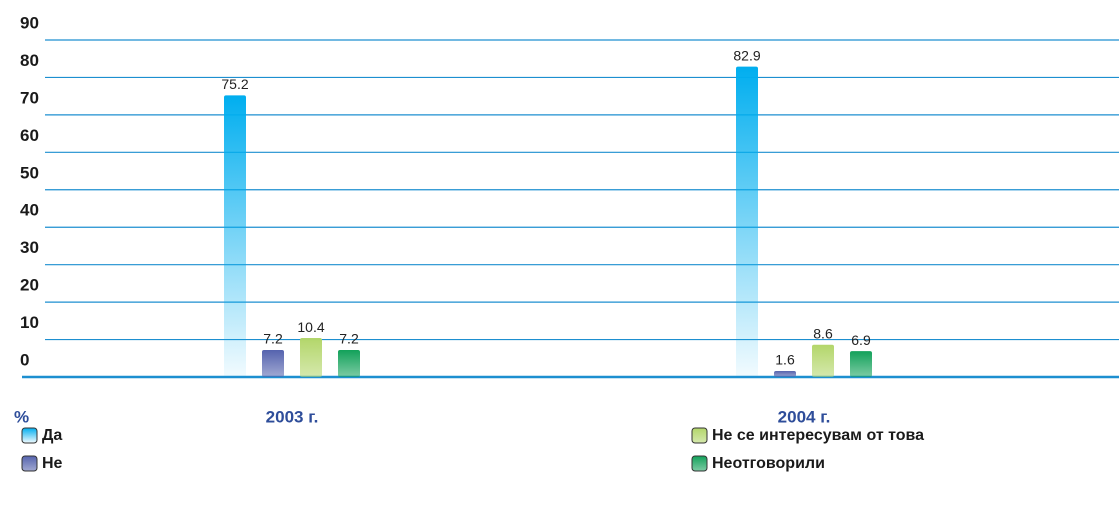 The width and height of the screenshot is (1119, 511). Describe the element at coordinates (29, 172) in the screenshot. I see `y-tick-label: 50` at that location.